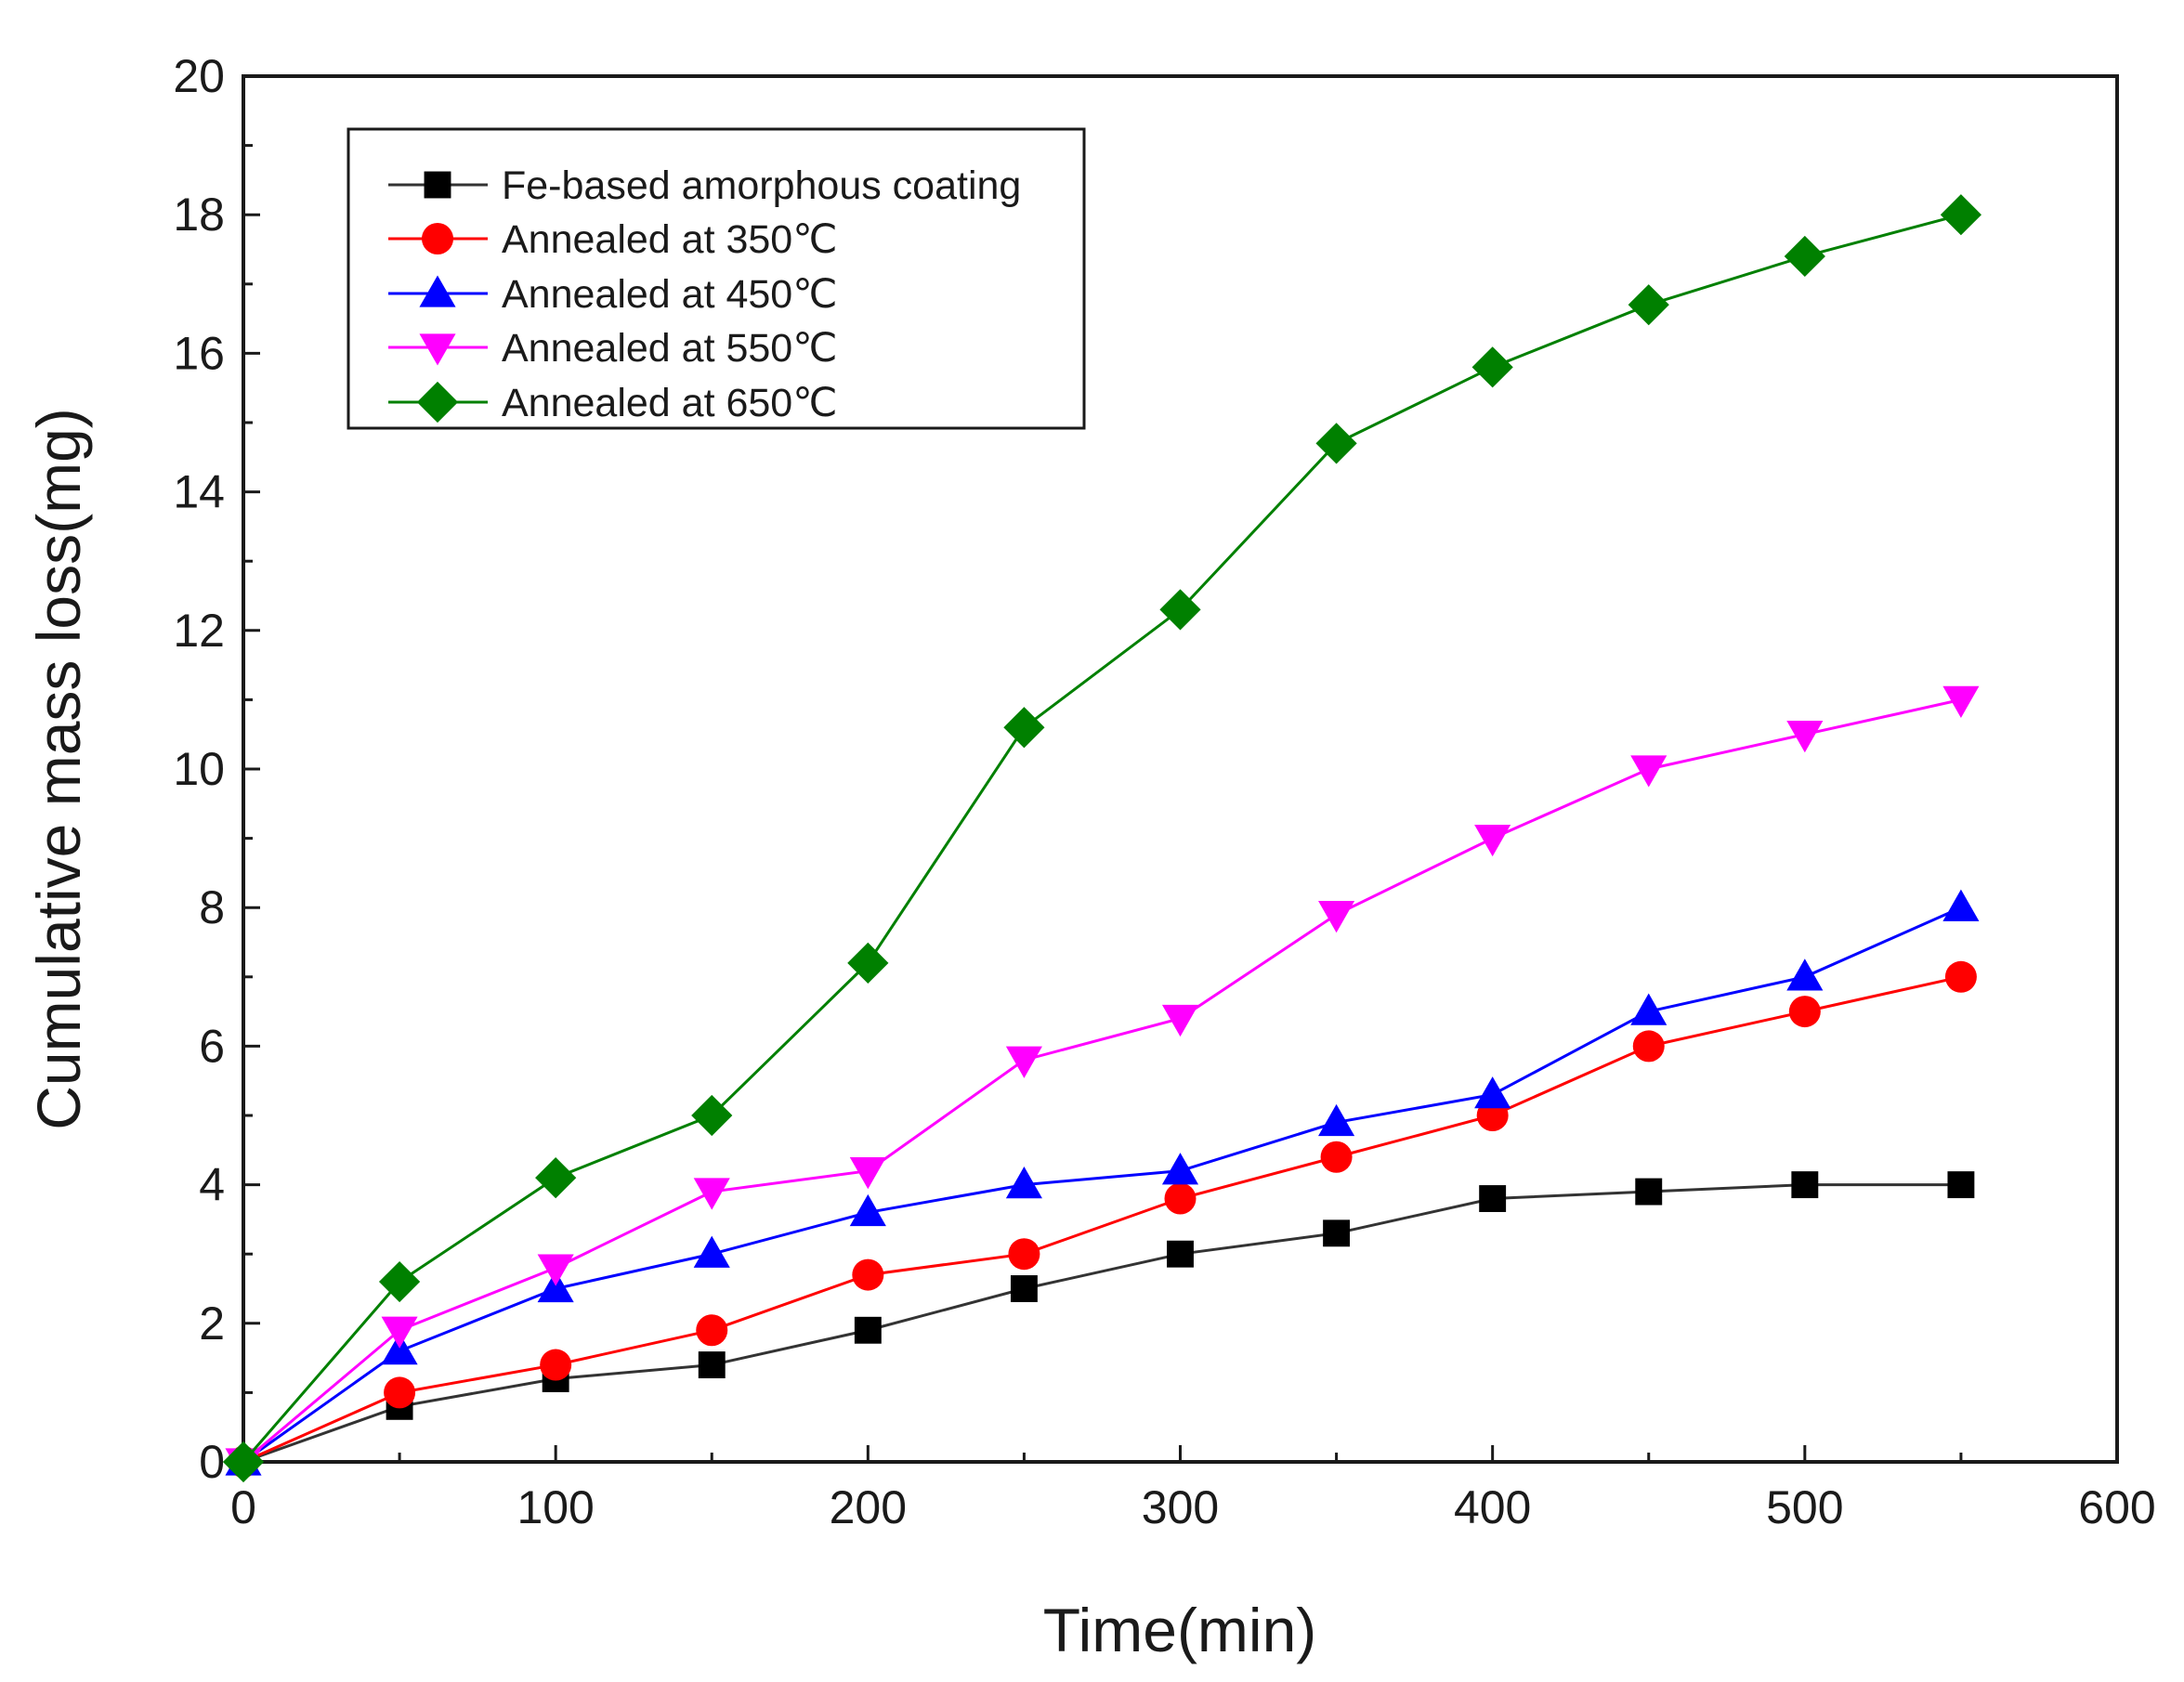 The image size is (2184, 1682). Describe the element at coordinates (199, 76) in the screenshot. I see `y-tick-label: 20` at that location.